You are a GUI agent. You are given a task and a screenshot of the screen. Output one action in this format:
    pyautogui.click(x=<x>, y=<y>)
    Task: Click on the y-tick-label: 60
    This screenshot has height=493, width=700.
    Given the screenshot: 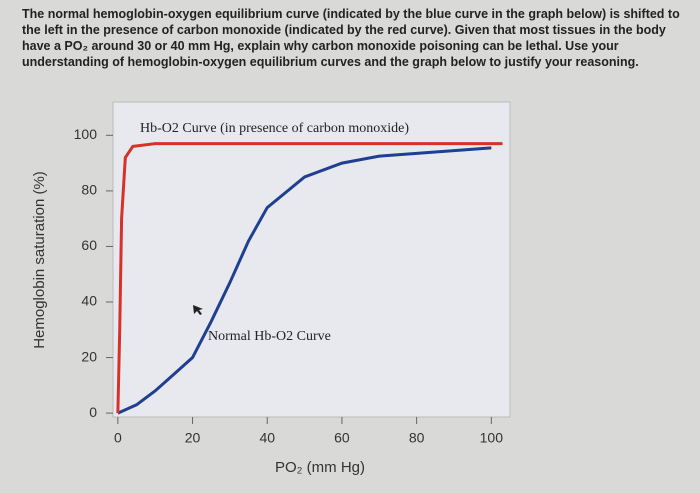 What is the action you would take?
    pyautogui.click(x=89, y=245)
    